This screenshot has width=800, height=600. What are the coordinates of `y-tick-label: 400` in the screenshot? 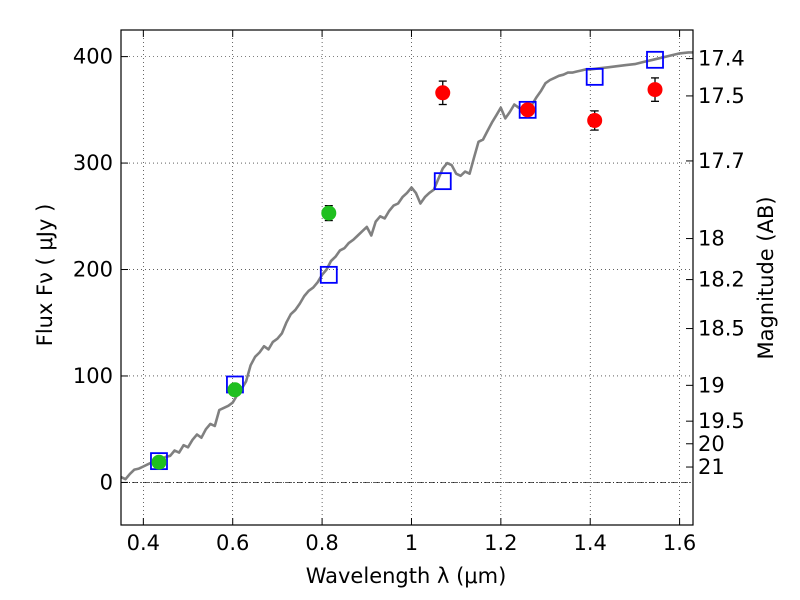 It's located at (93, 57).